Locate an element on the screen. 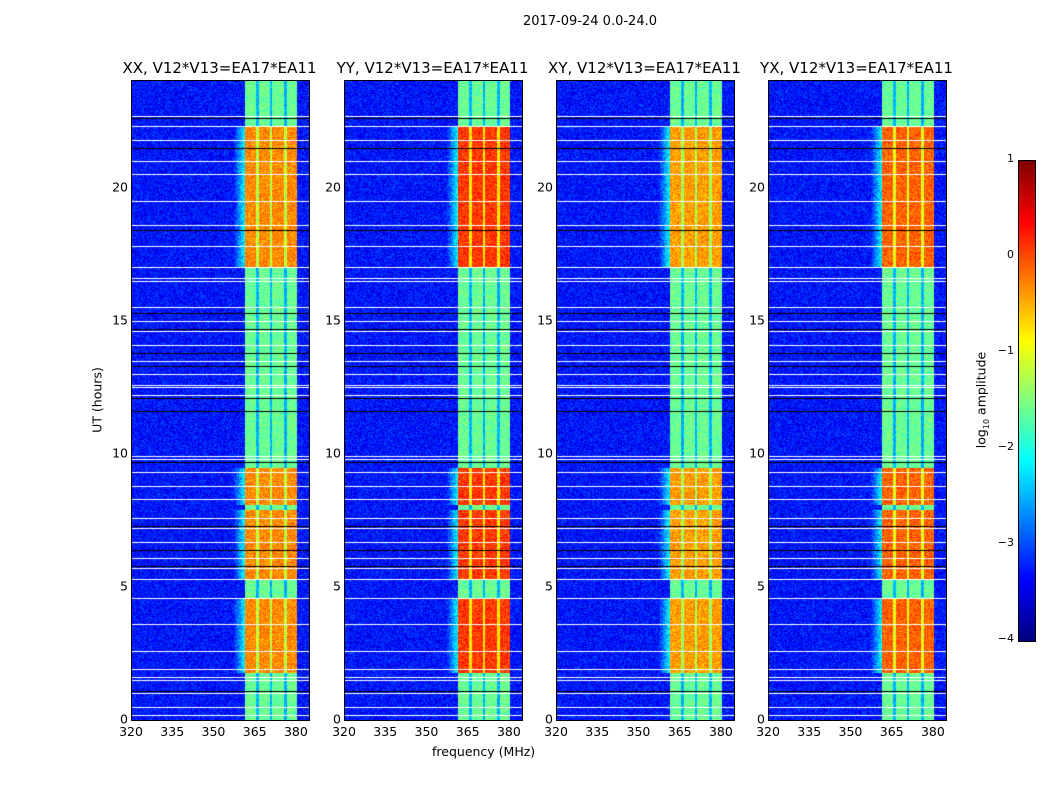  colorbar-label: log10 amplitude is located at coordinates (982, 400).